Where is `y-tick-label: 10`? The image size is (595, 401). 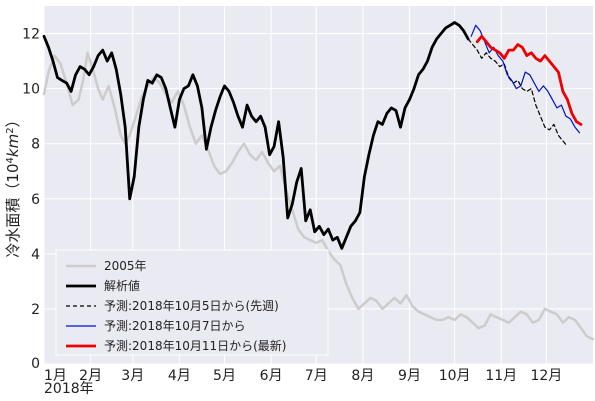 y-tick-label: 10 is located at coordinates (31, 90).